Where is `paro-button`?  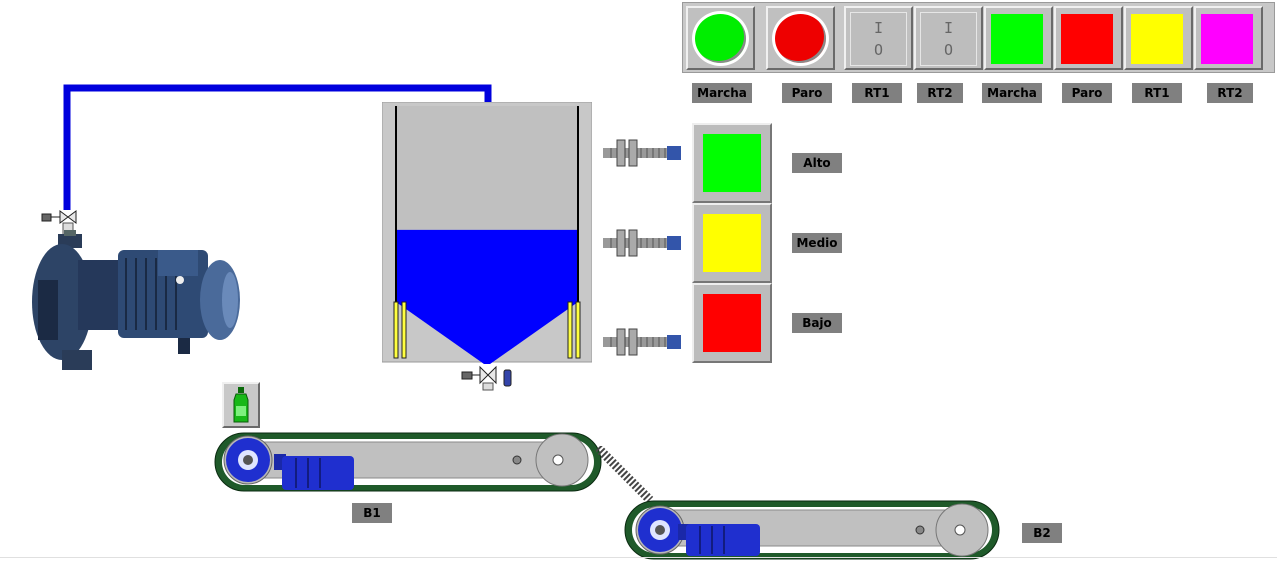 paro-button is located at coordinates (800, 38).